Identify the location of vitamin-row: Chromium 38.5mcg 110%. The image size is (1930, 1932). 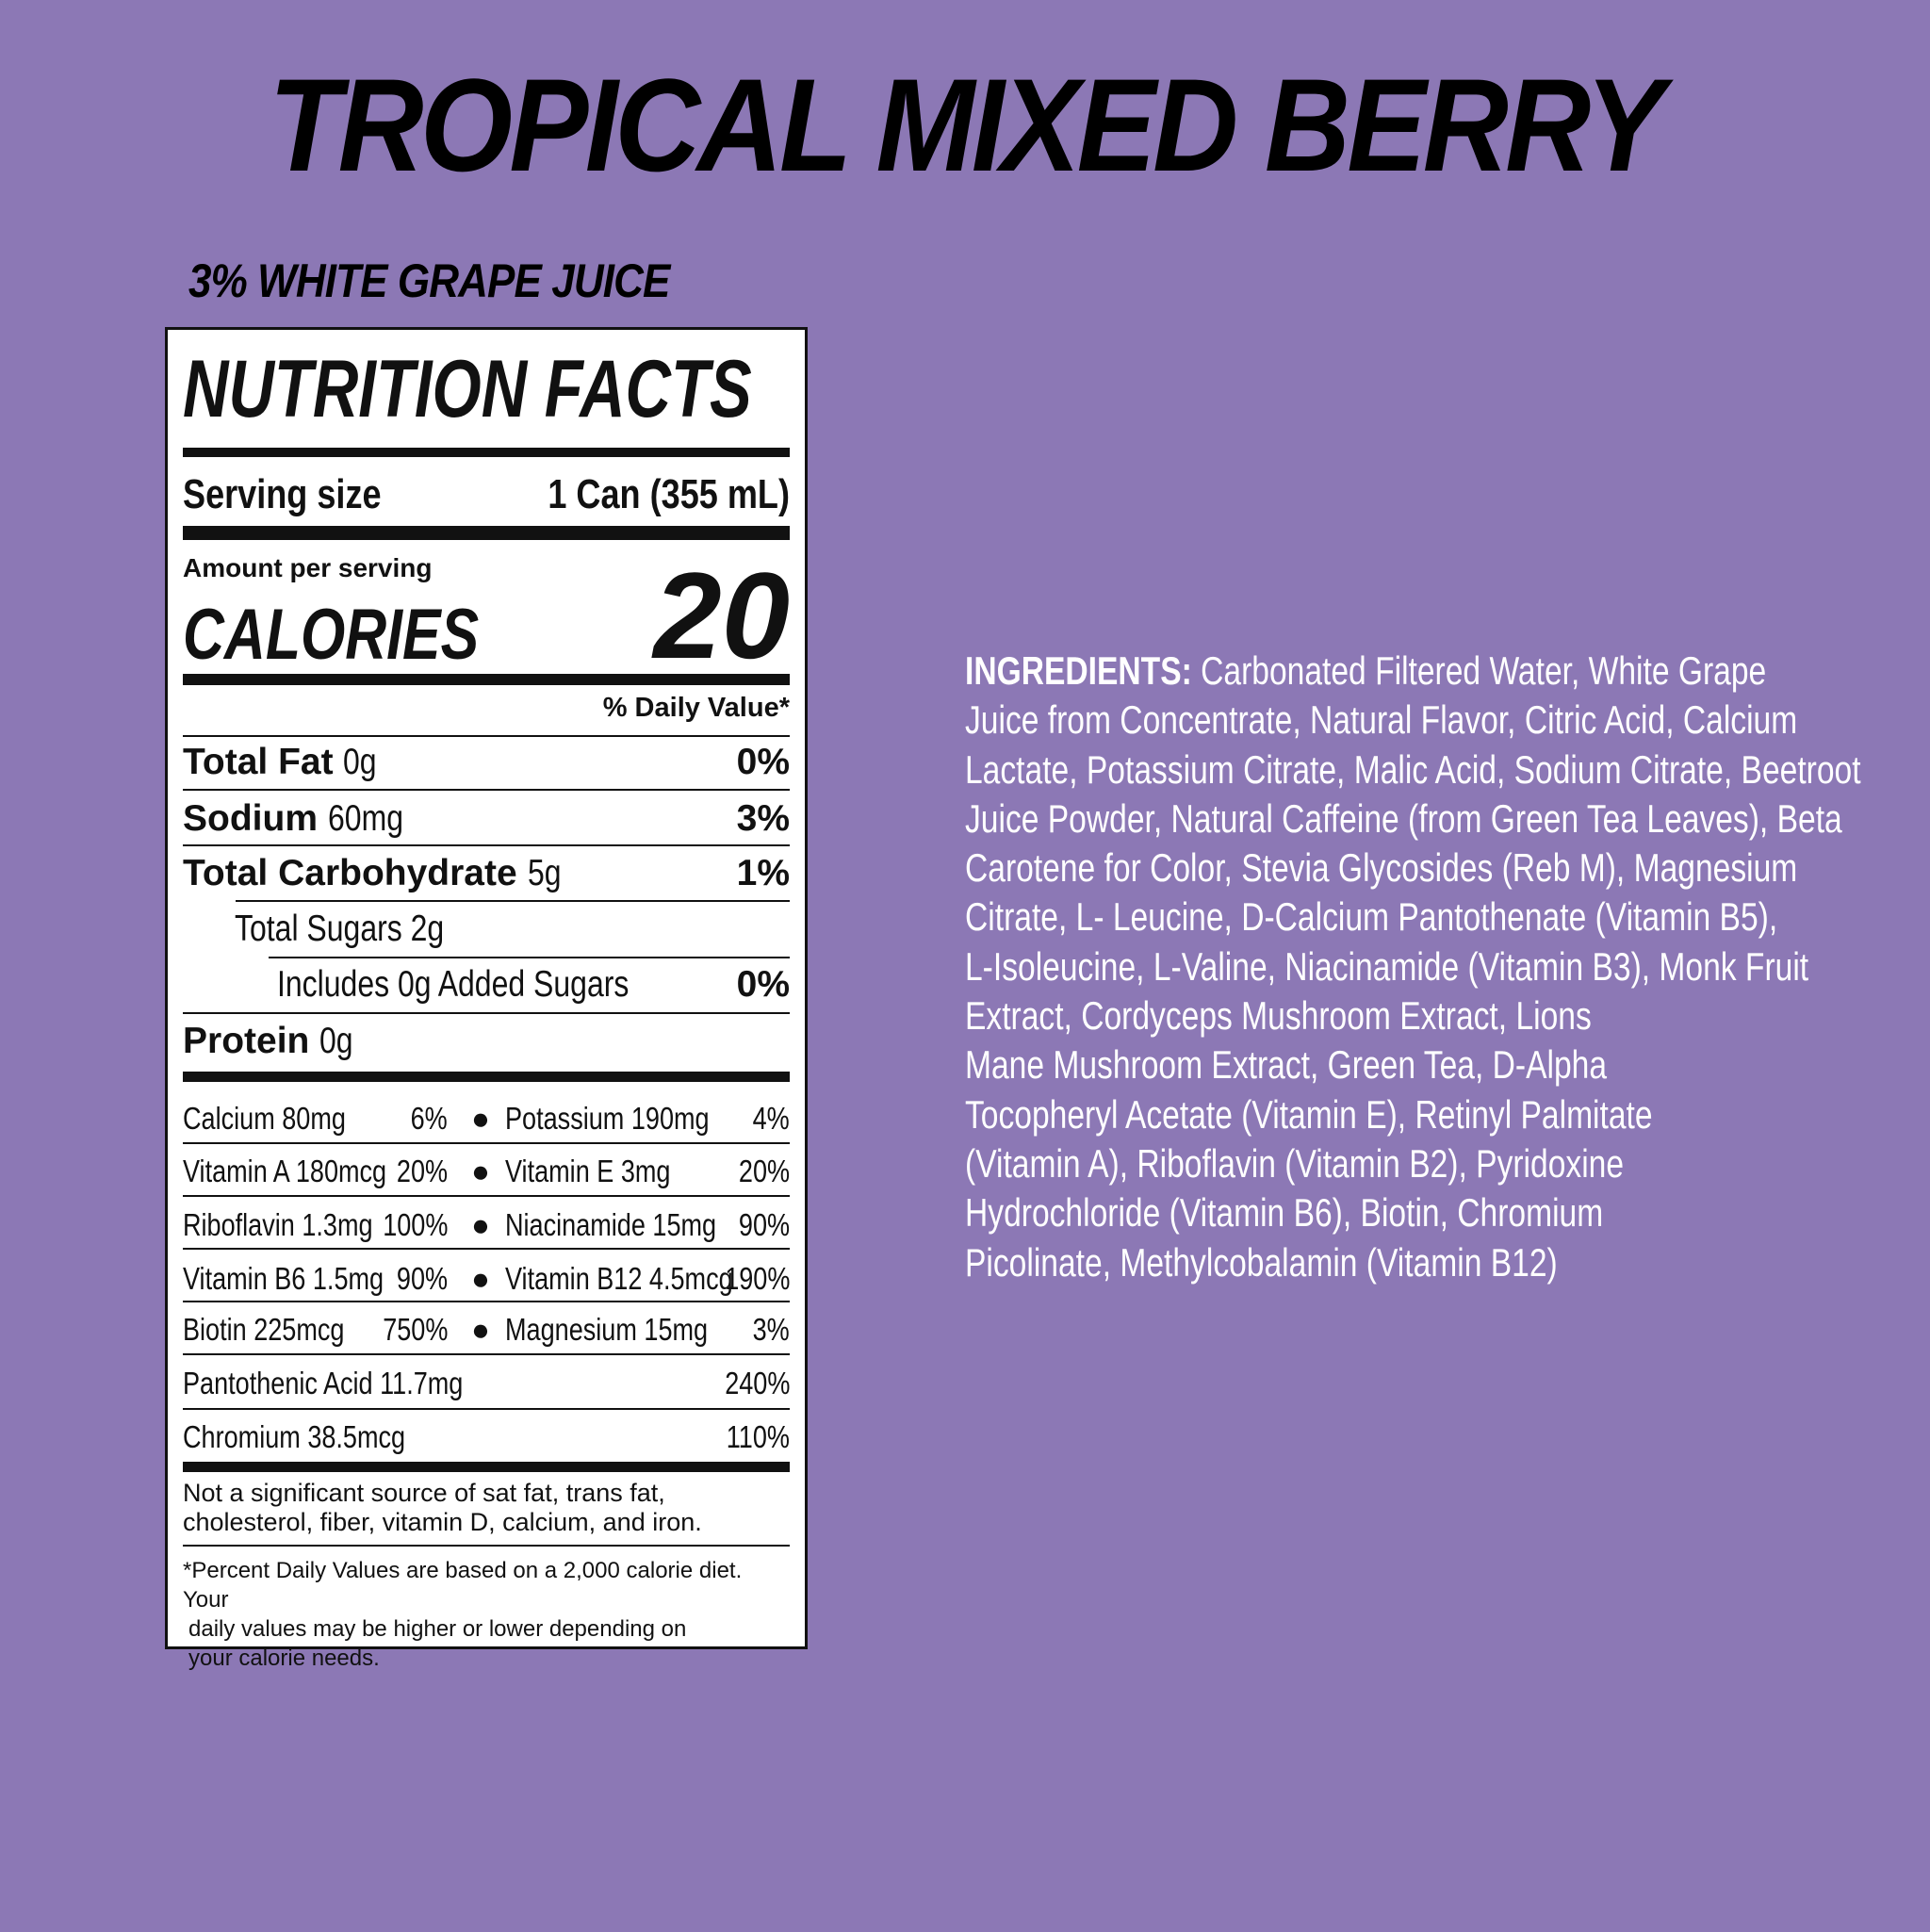
(486, 1436).